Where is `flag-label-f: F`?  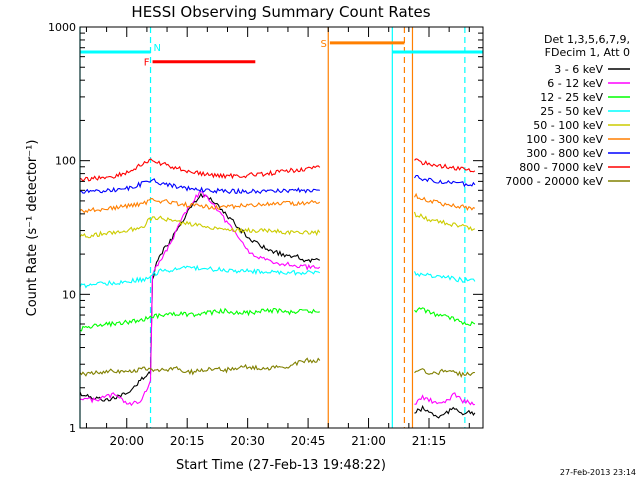 flag-label-f: F is located at coordinates (147, 63).